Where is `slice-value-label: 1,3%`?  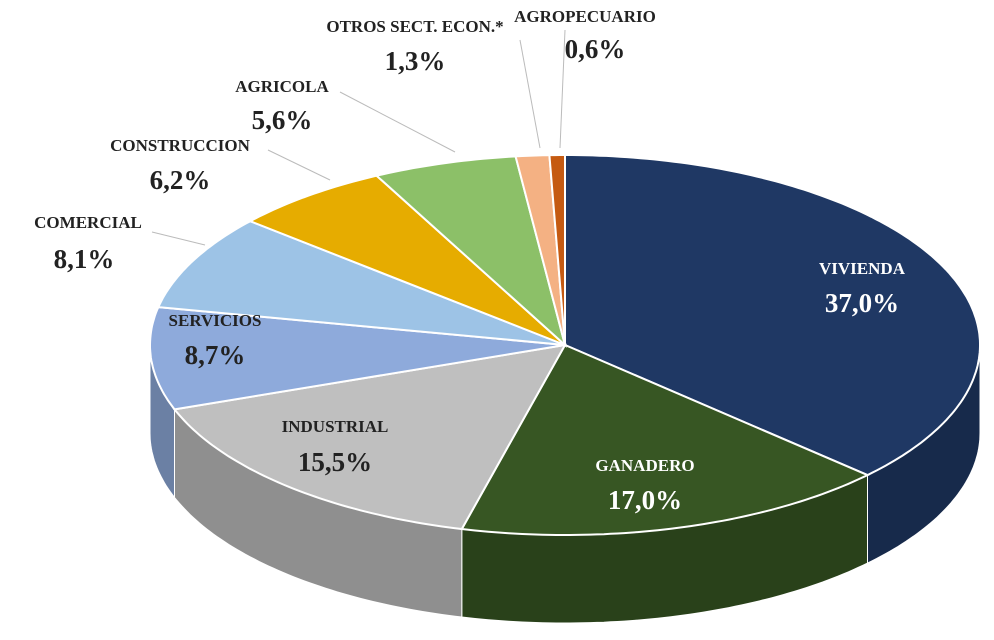 slice-value-label: 1,3% is located at coordinates (415, 61).